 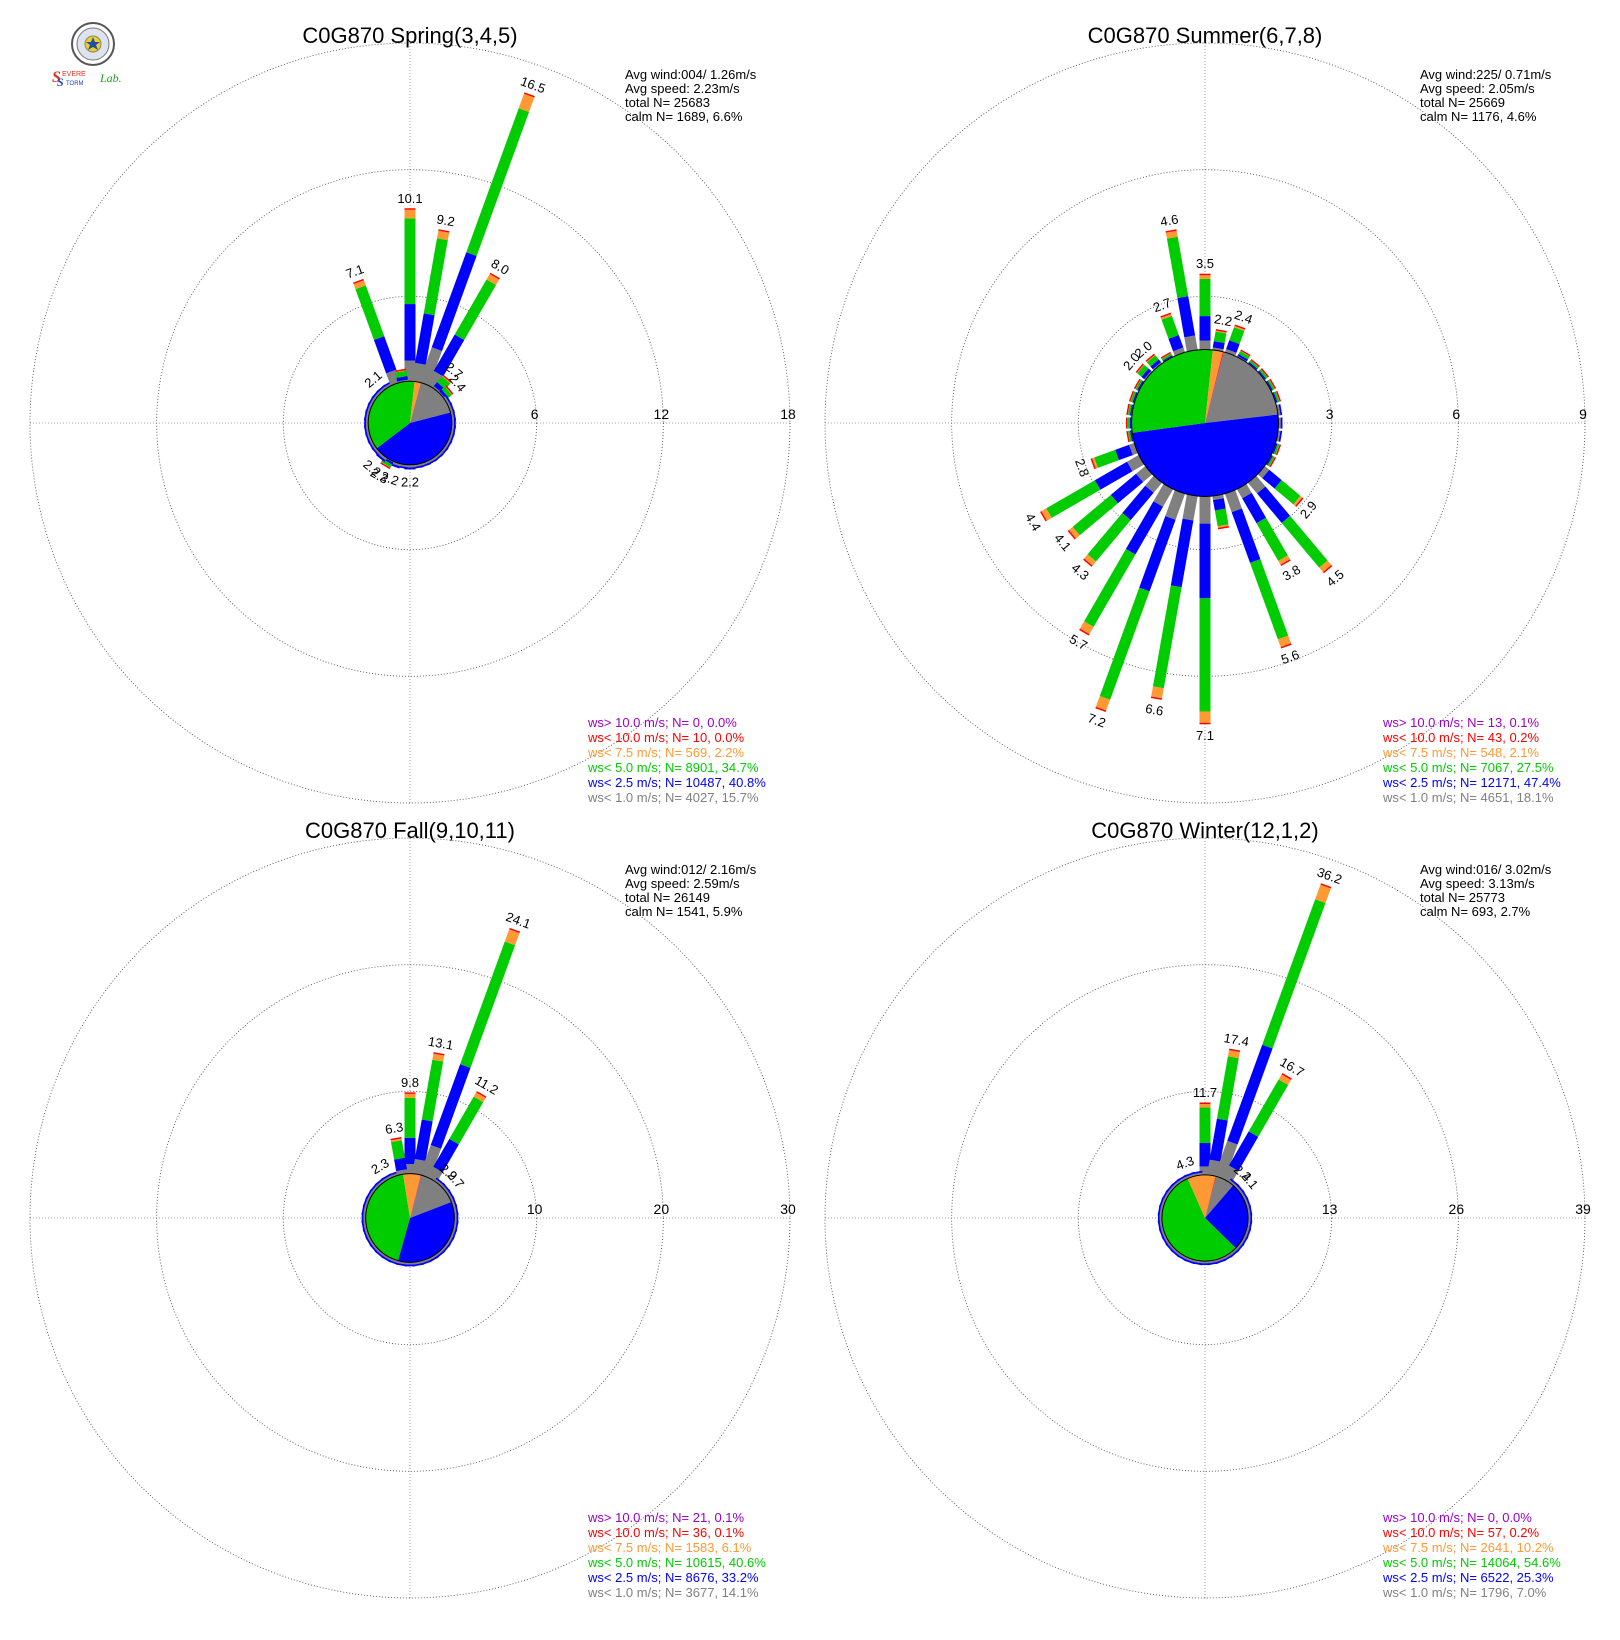 What do you see at coordinates (669, 1547) in the screenshot?
I see `legend-entry: ws< 7.5 m/s; N= 1583, 6.1%` at bounding box center [669, 1547].